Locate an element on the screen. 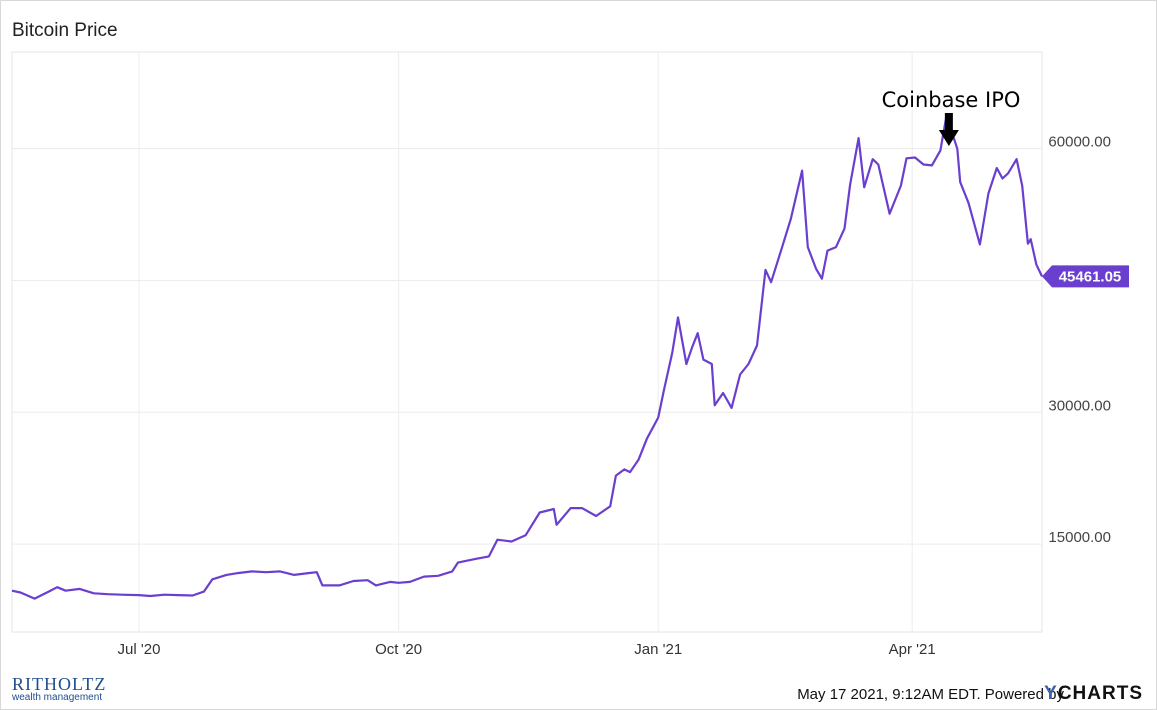 Image resolution: width=1157 pixels, height=710 pixels. ycharts-logo: YCHARTS is located at coordinates (1093, 694).